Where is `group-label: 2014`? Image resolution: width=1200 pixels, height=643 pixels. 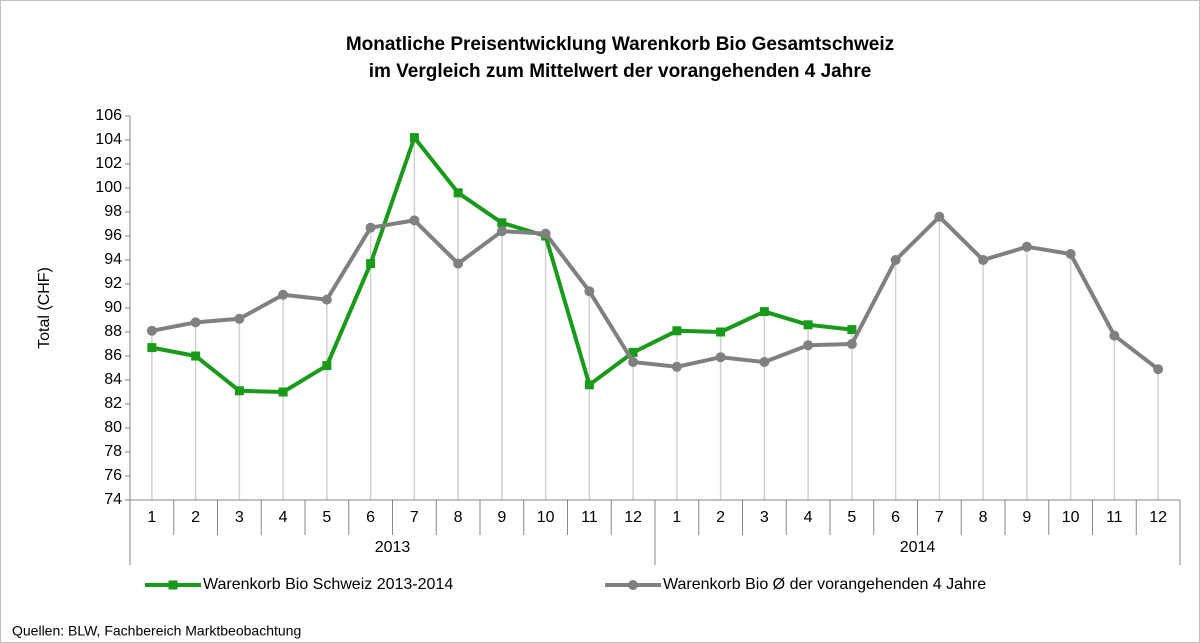
group-label: 2014 is located at coordinates (918, 547).